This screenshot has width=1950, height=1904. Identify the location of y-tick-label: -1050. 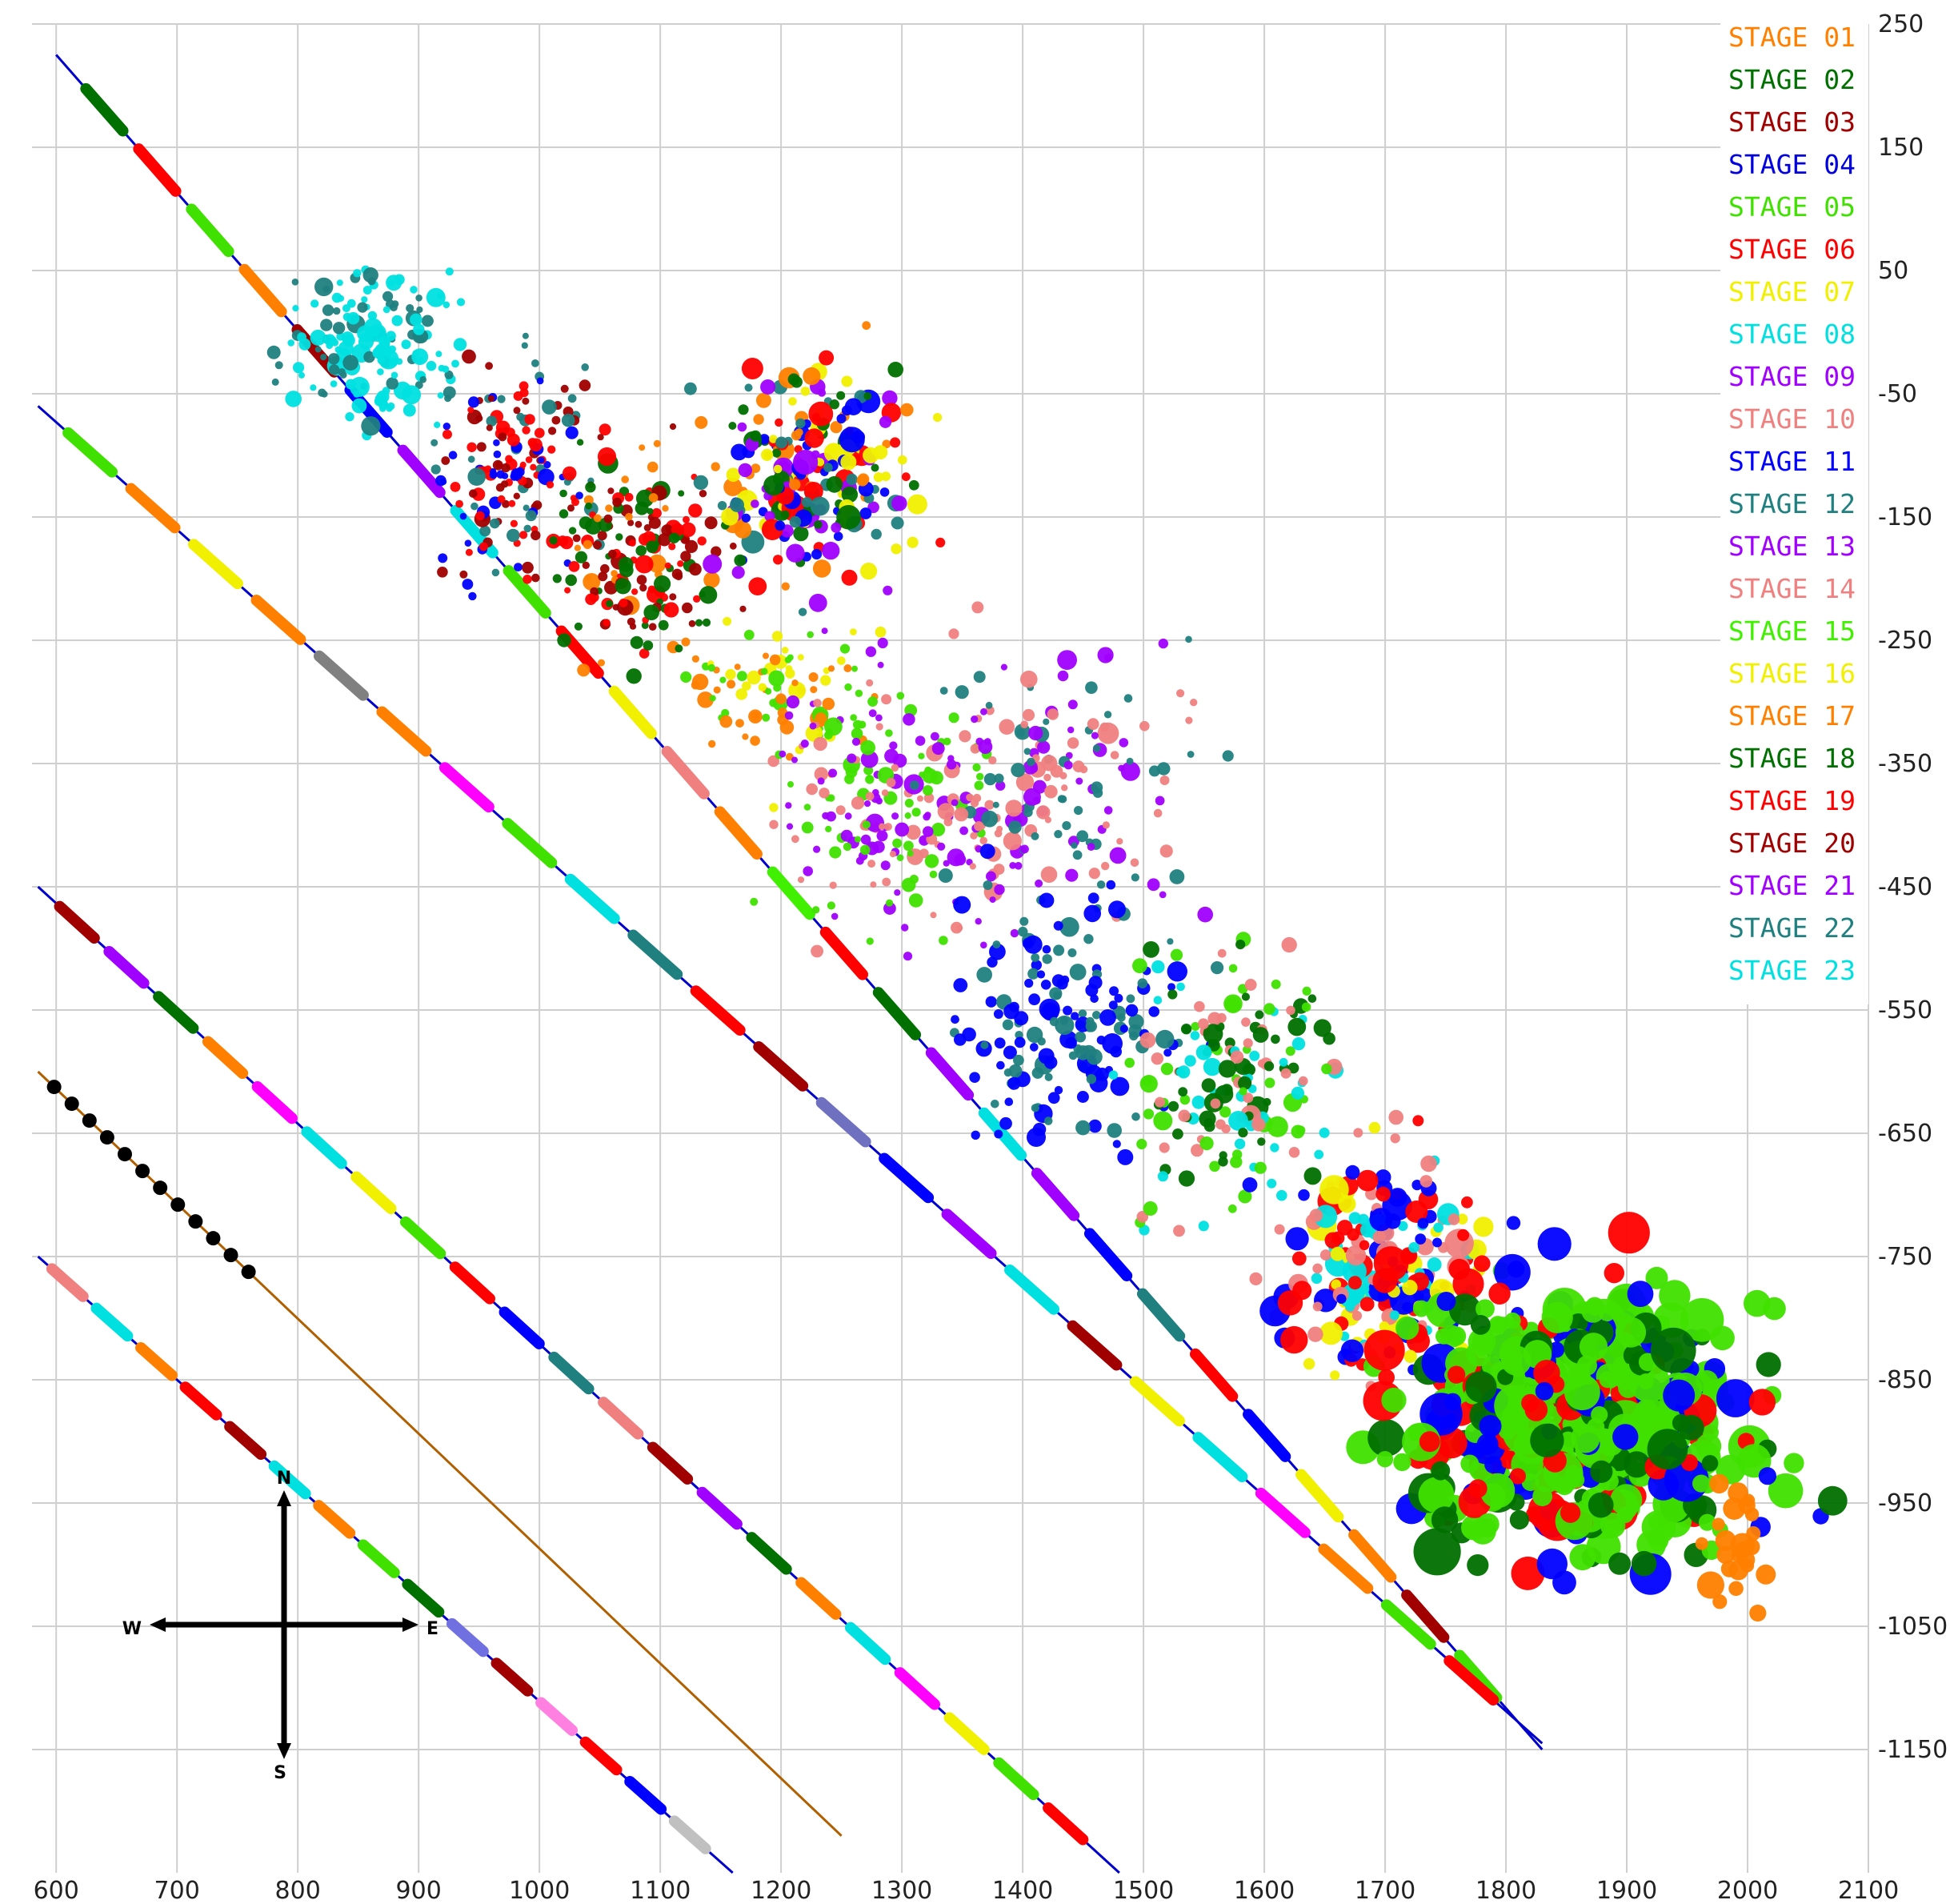
(1913, 1627).